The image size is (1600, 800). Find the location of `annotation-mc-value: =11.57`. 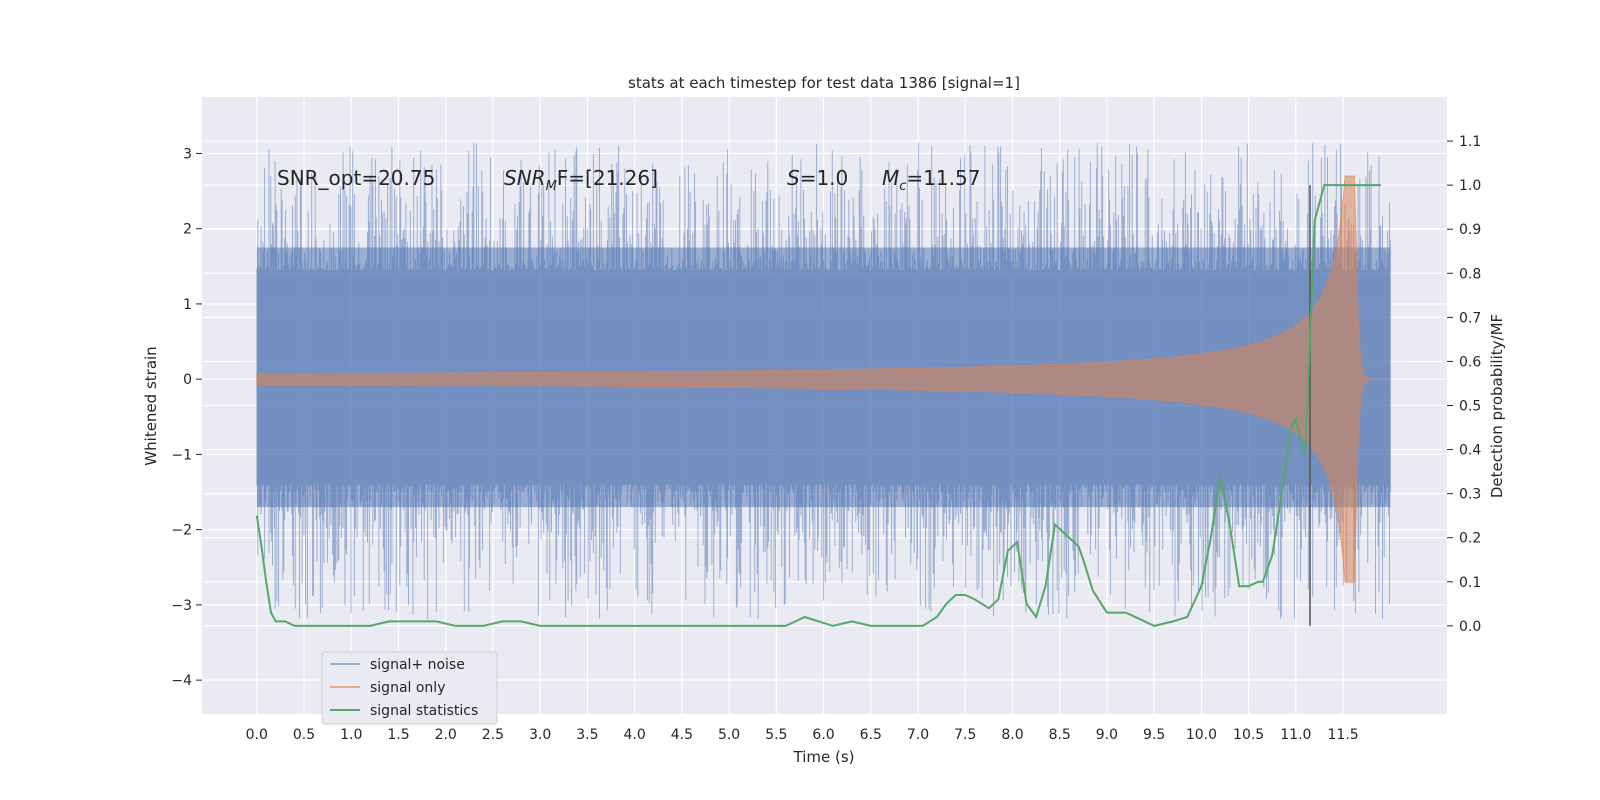

annotation-mc-value: =11.57 is located at coordinates (943, 178).